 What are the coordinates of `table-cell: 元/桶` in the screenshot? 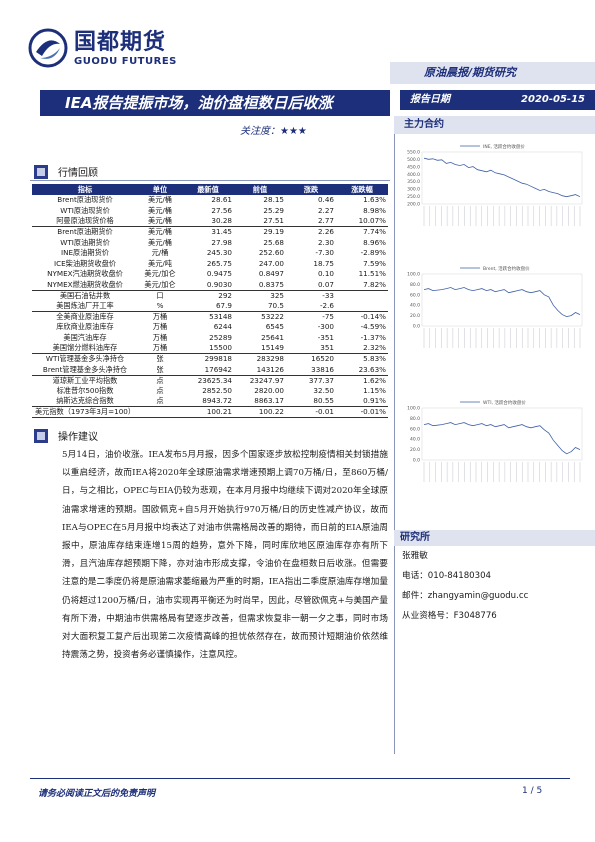 It's located at (160, 253).